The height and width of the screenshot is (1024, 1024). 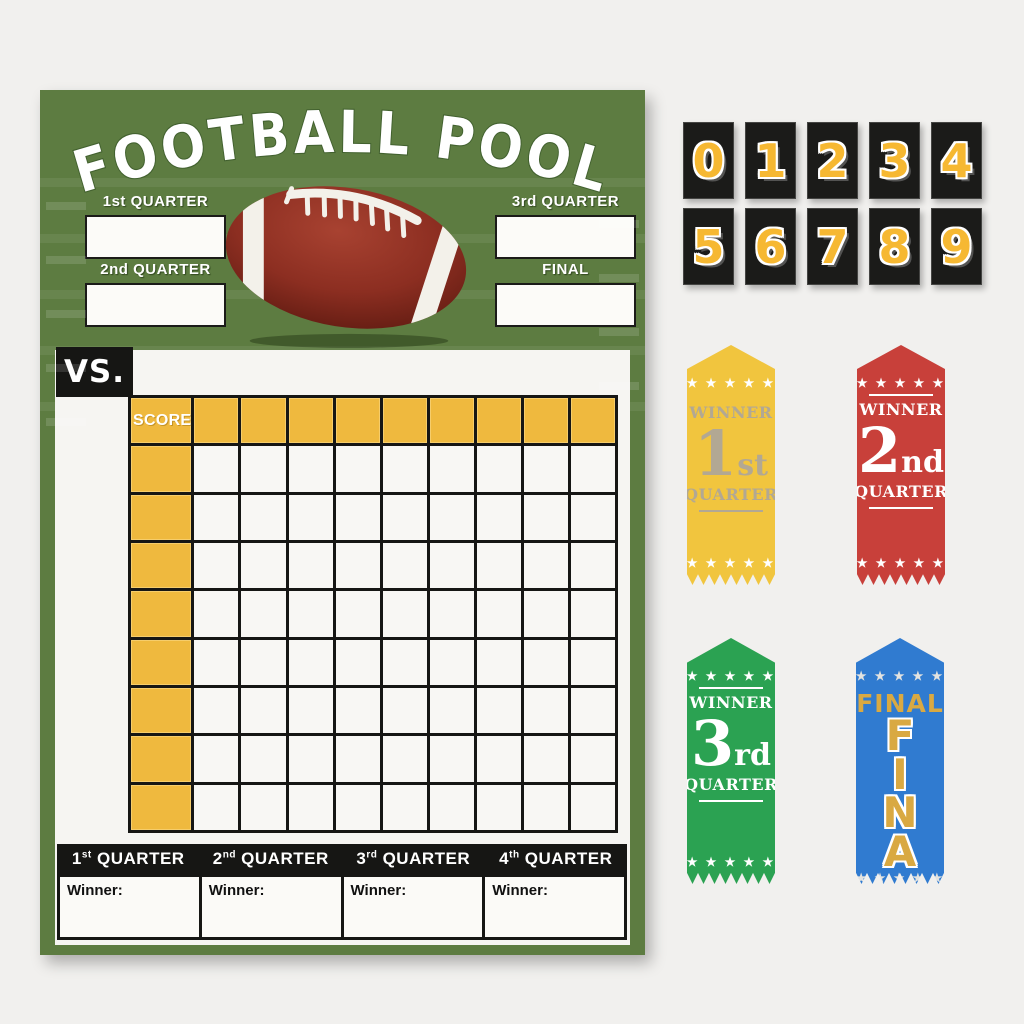 What do you see at coordinates (346, 257) in the screenshot?
I see `ball-body` at bounding box center [346, 257].